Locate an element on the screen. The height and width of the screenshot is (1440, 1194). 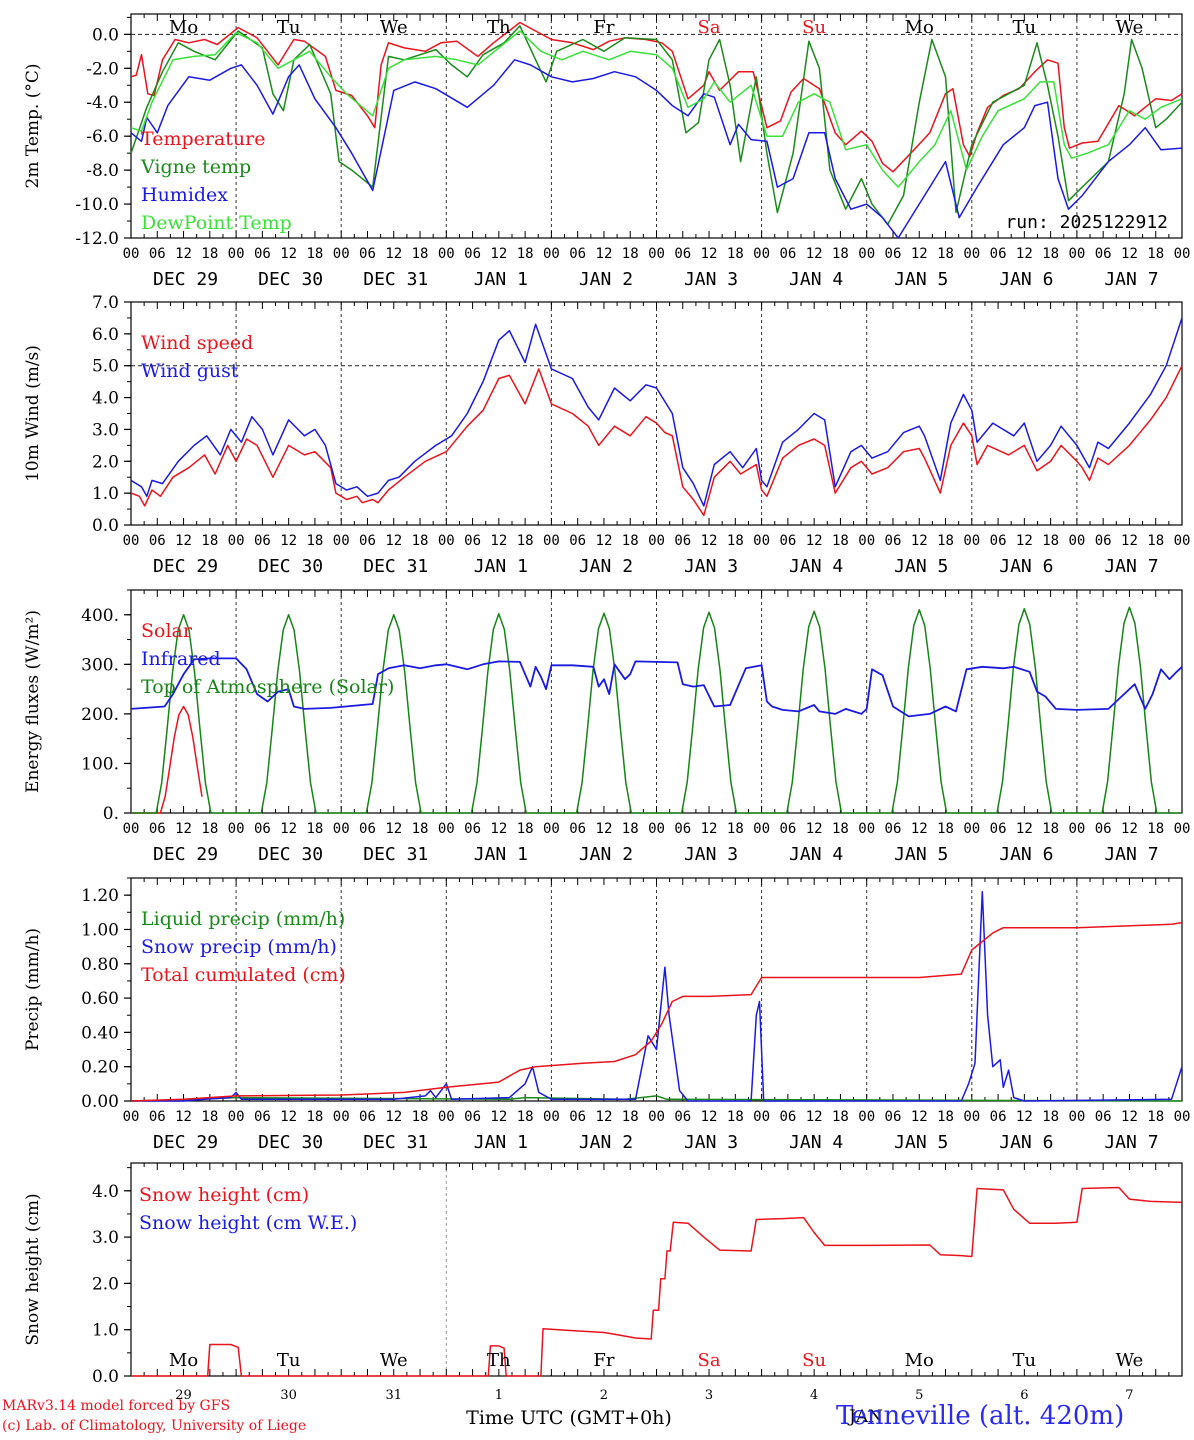
series-snow-precip-mm-h- is located at coordinates (657, 996).